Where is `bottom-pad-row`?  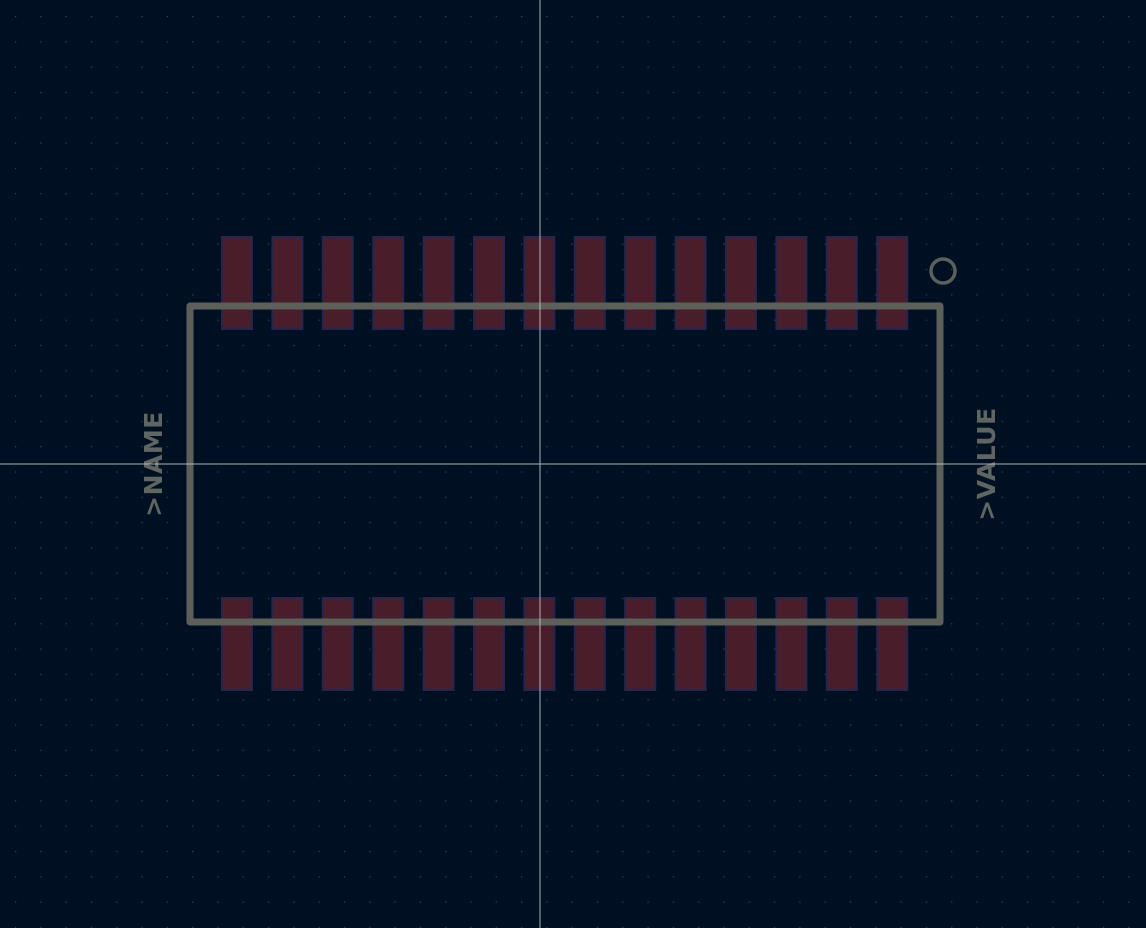 bottom-pad-row is located at coordinates (565, 644).